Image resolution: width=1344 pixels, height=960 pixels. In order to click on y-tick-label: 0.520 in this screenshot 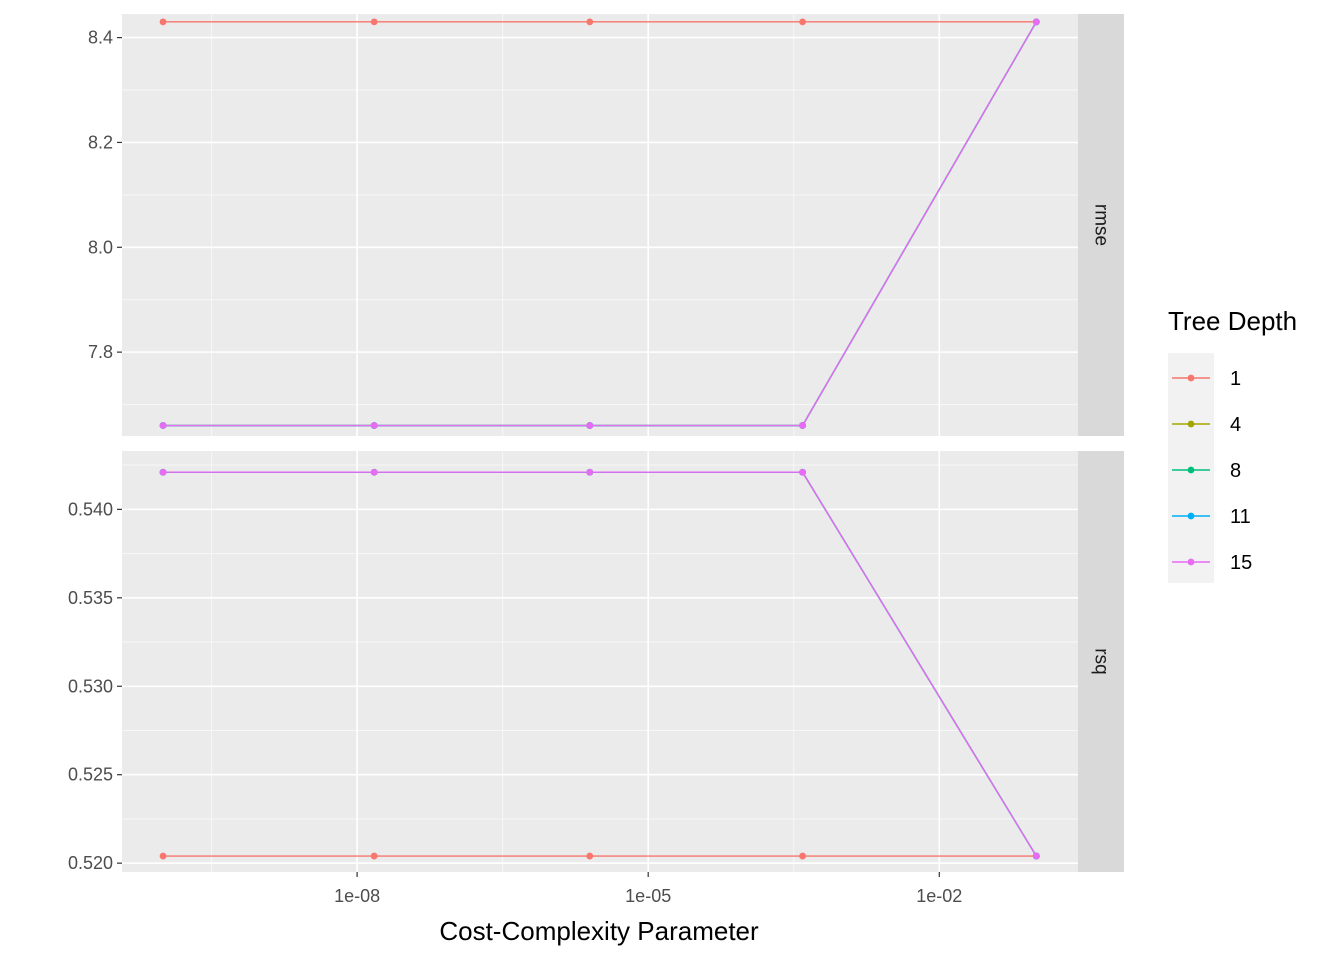, I will do `click(90, 863)`.